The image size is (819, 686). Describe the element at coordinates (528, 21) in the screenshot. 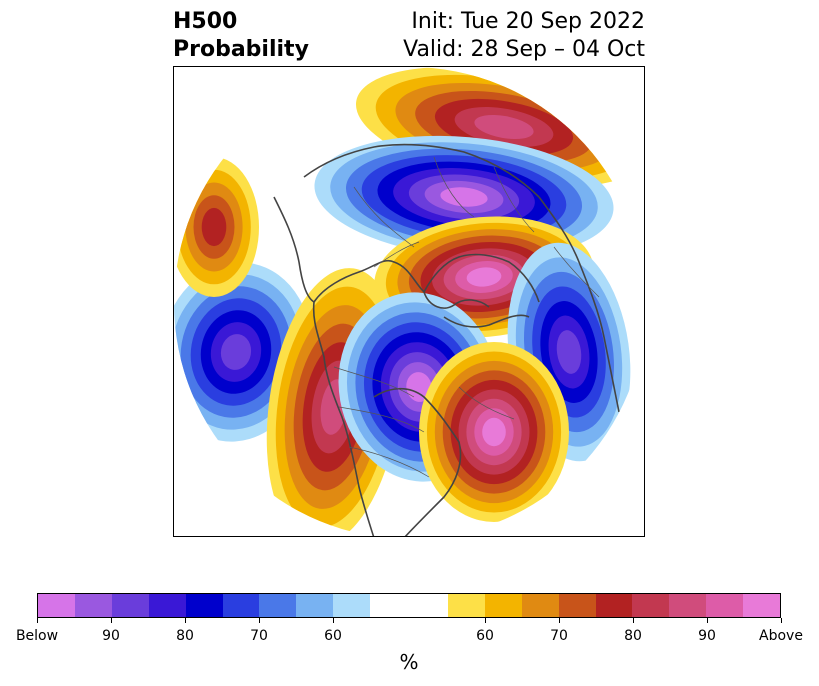

I see `init-date: Init: Tue 20 Sep 2022` at that location.